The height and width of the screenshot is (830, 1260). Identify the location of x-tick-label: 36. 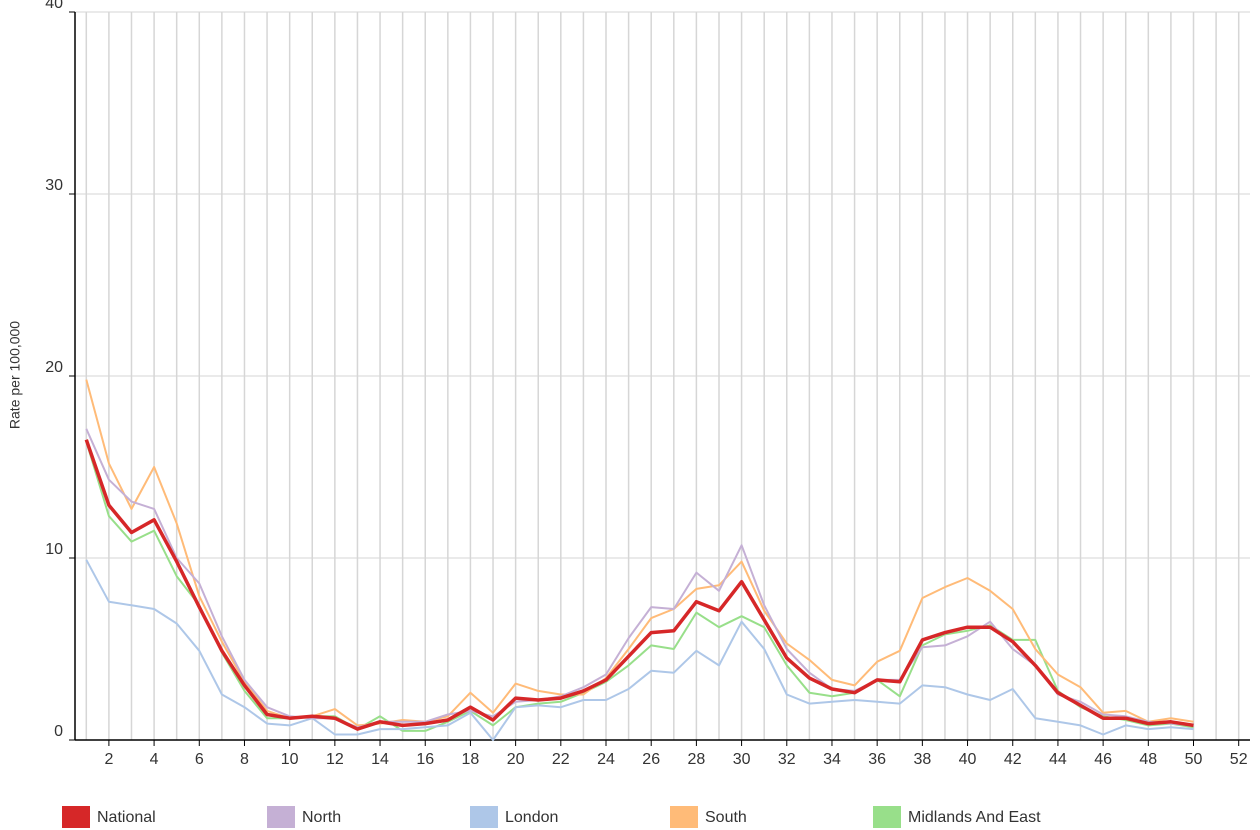
(877, 759).